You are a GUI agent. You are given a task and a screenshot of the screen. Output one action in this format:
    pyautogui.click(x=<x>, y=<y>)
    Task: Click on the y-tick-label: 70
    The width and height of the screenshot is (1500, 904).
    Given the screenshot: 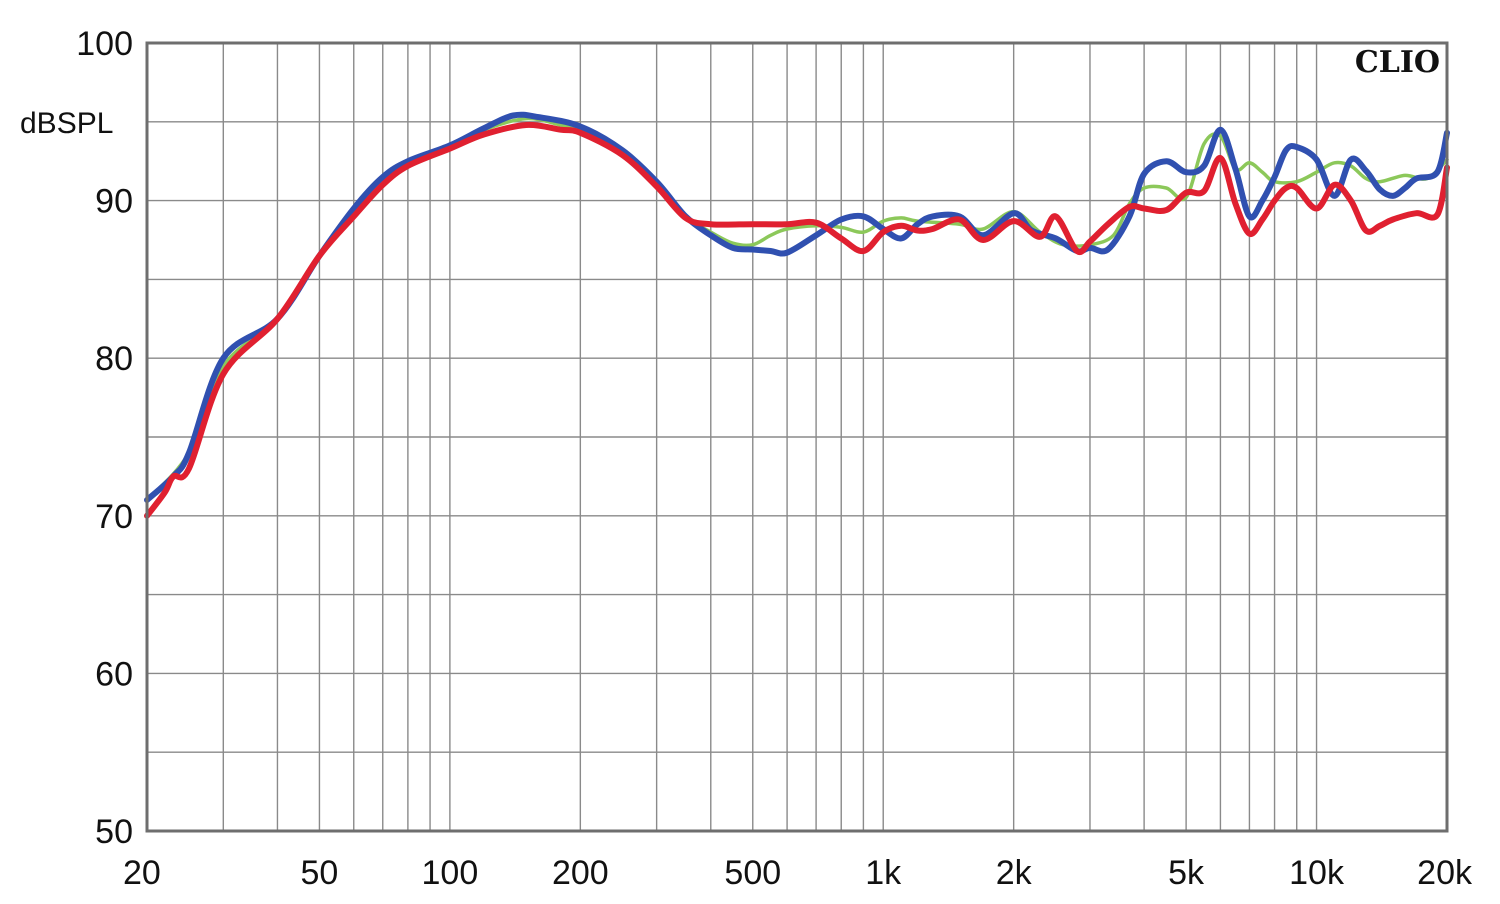 What is the action you would take?
    pyautogui.click(x=114, y=517)
    